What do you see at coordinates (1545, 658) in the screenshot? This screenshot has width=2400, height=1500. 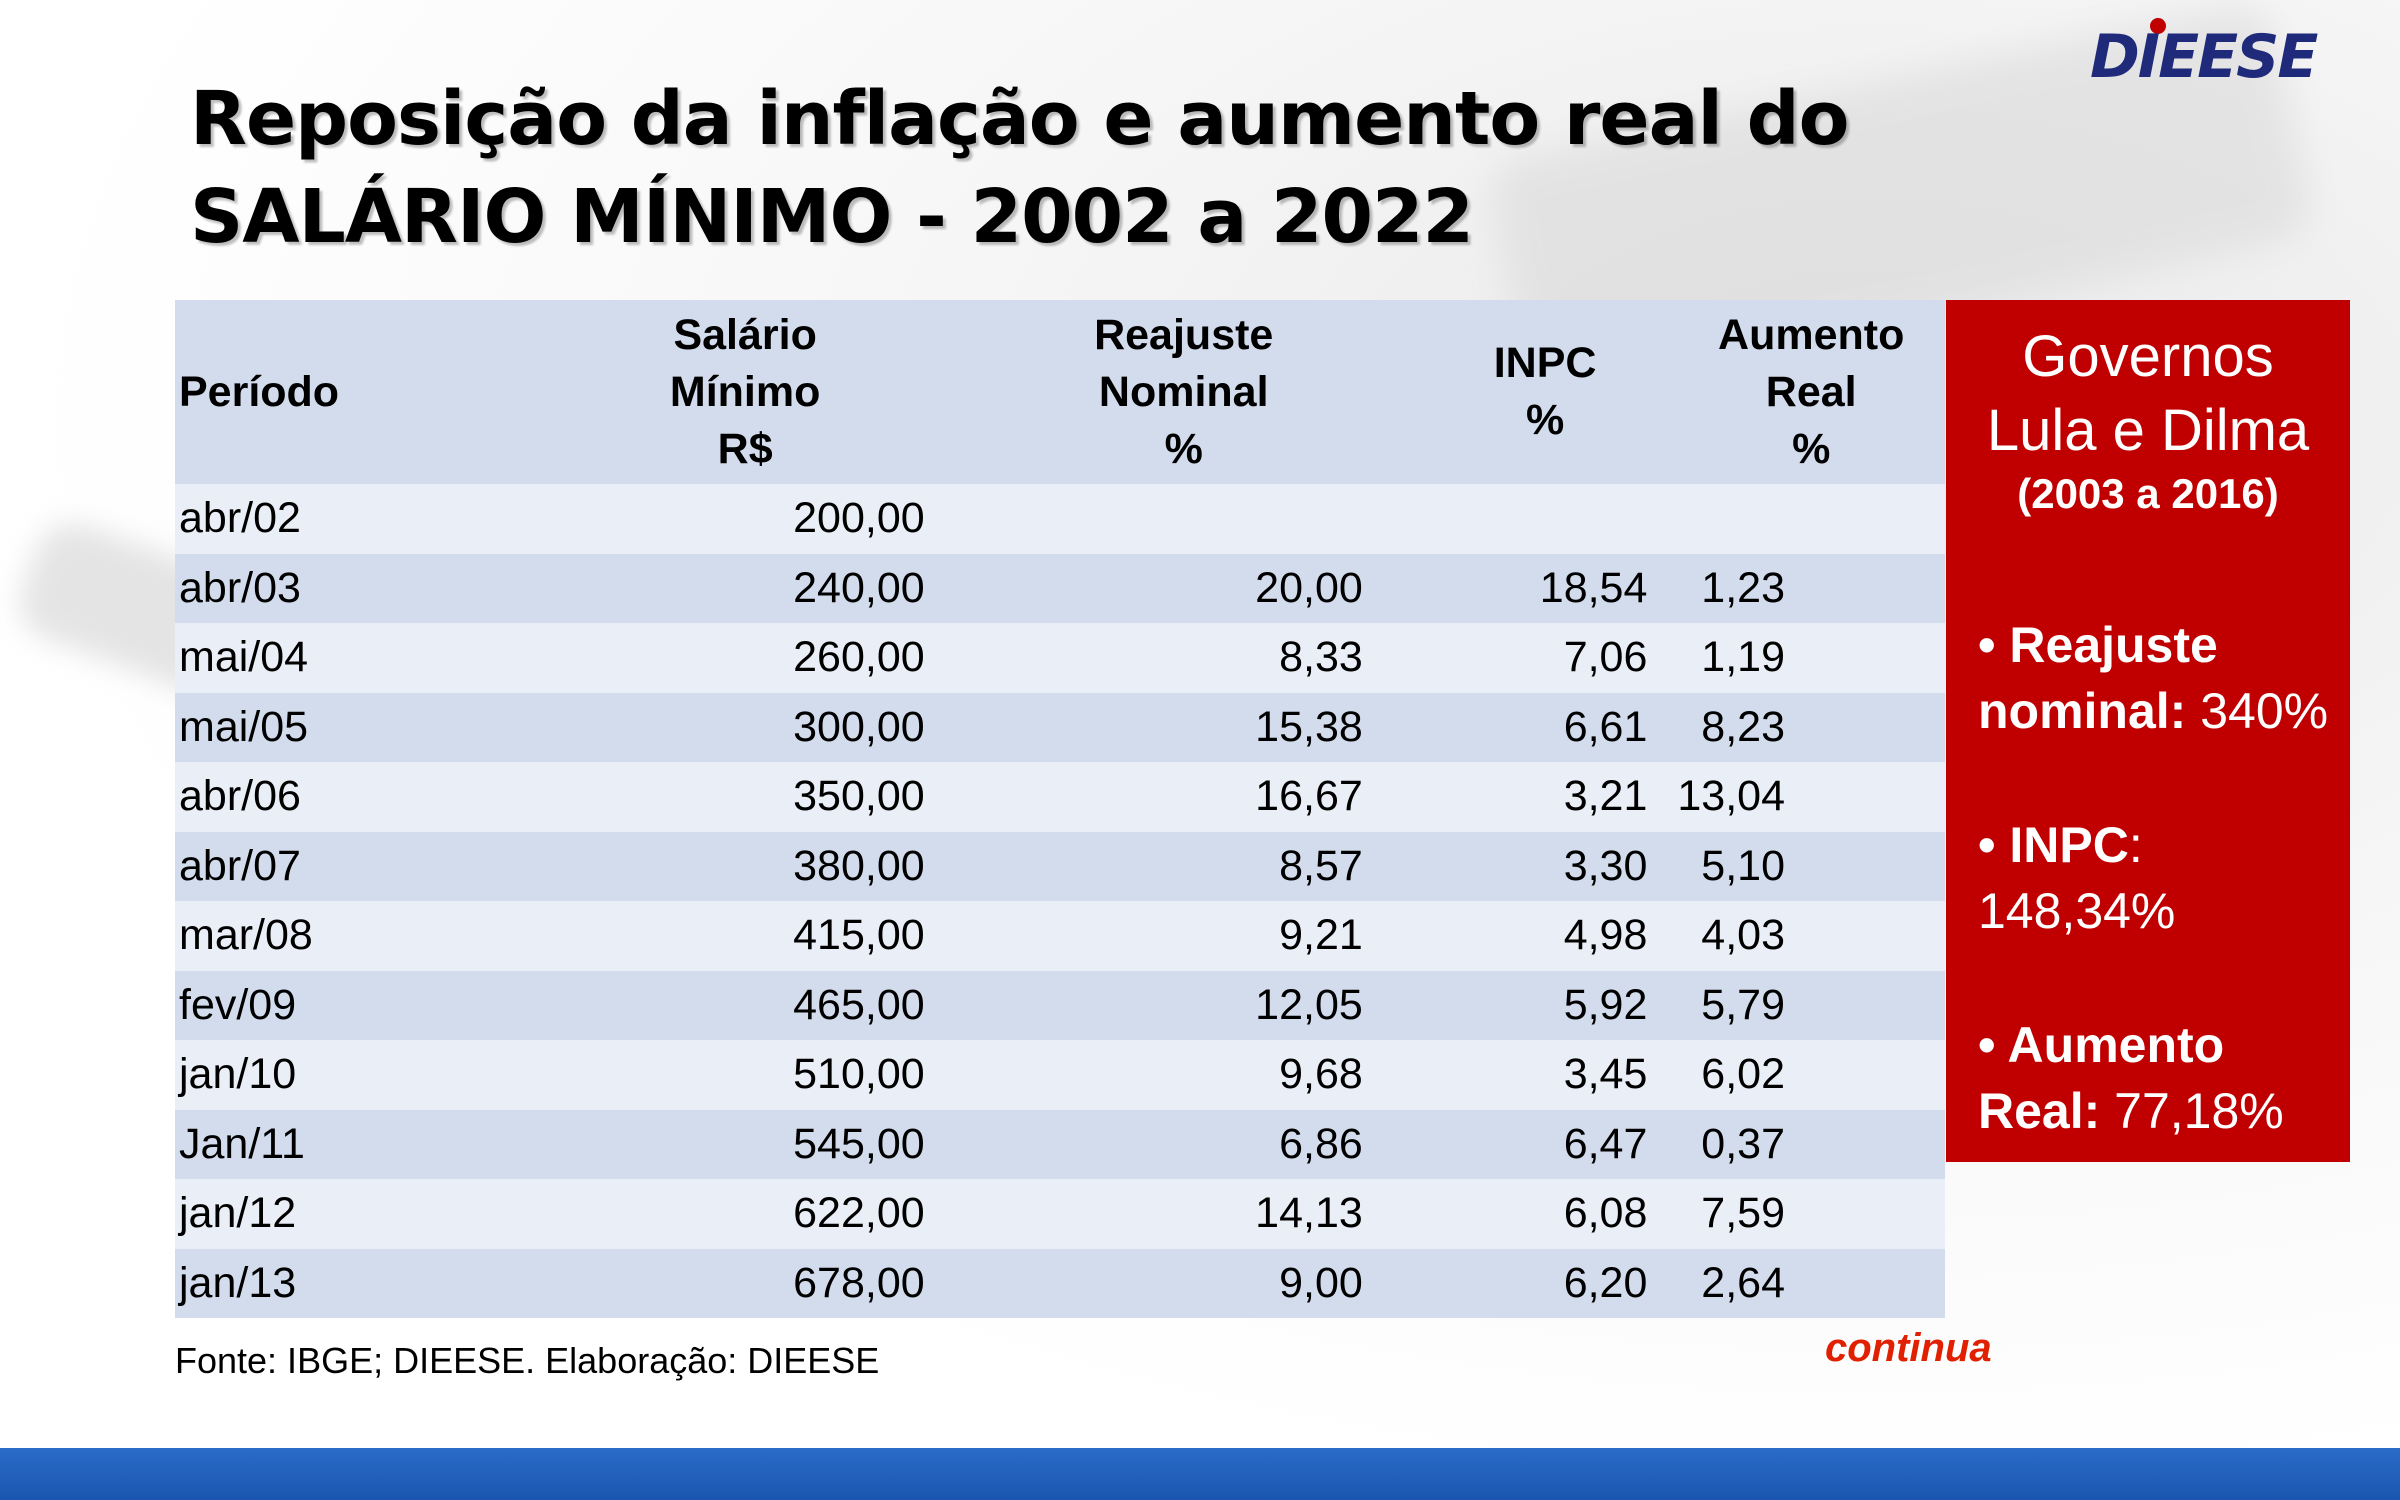 I see `cell-inpc: 7,06` at bounding box center [1545, 658].